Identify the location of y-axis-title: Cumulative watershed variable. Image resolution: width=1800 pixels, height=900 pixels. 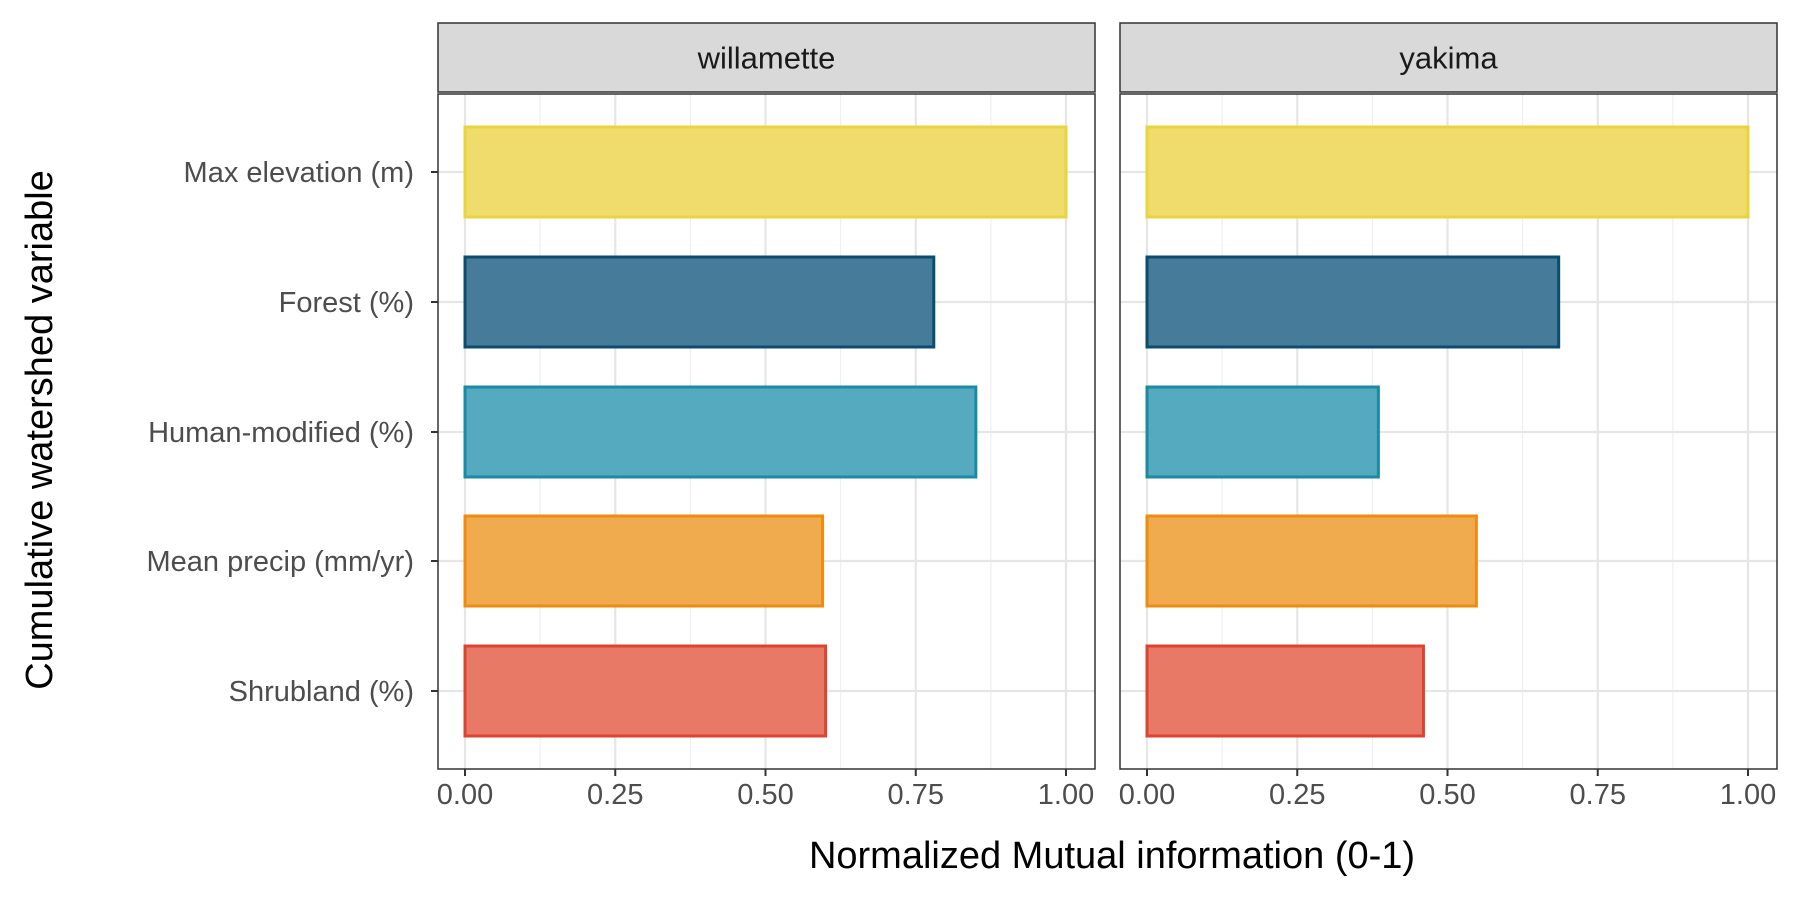
(40, 430).